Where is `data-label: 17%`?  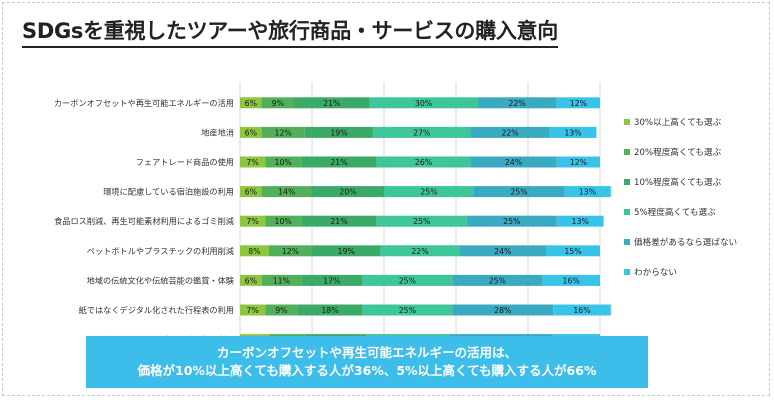 data-label: 17% is located at coordinates (331, 280).